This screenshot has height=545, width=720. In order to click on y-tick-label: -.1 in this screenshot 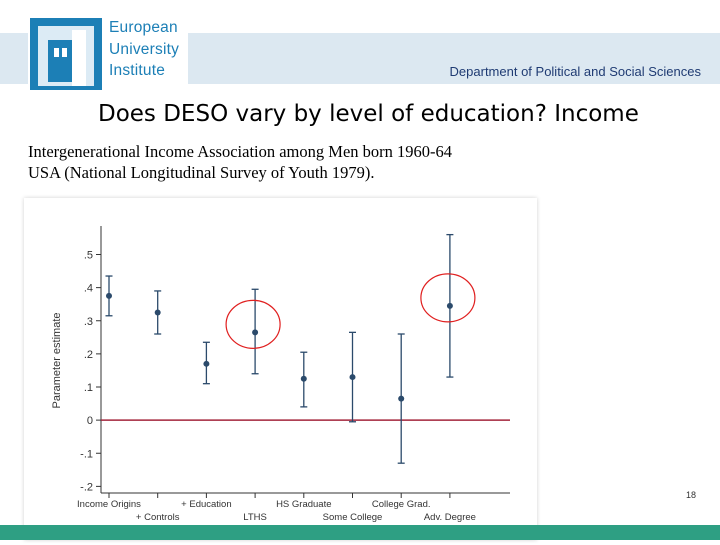, I will do `click(86, 454)`.